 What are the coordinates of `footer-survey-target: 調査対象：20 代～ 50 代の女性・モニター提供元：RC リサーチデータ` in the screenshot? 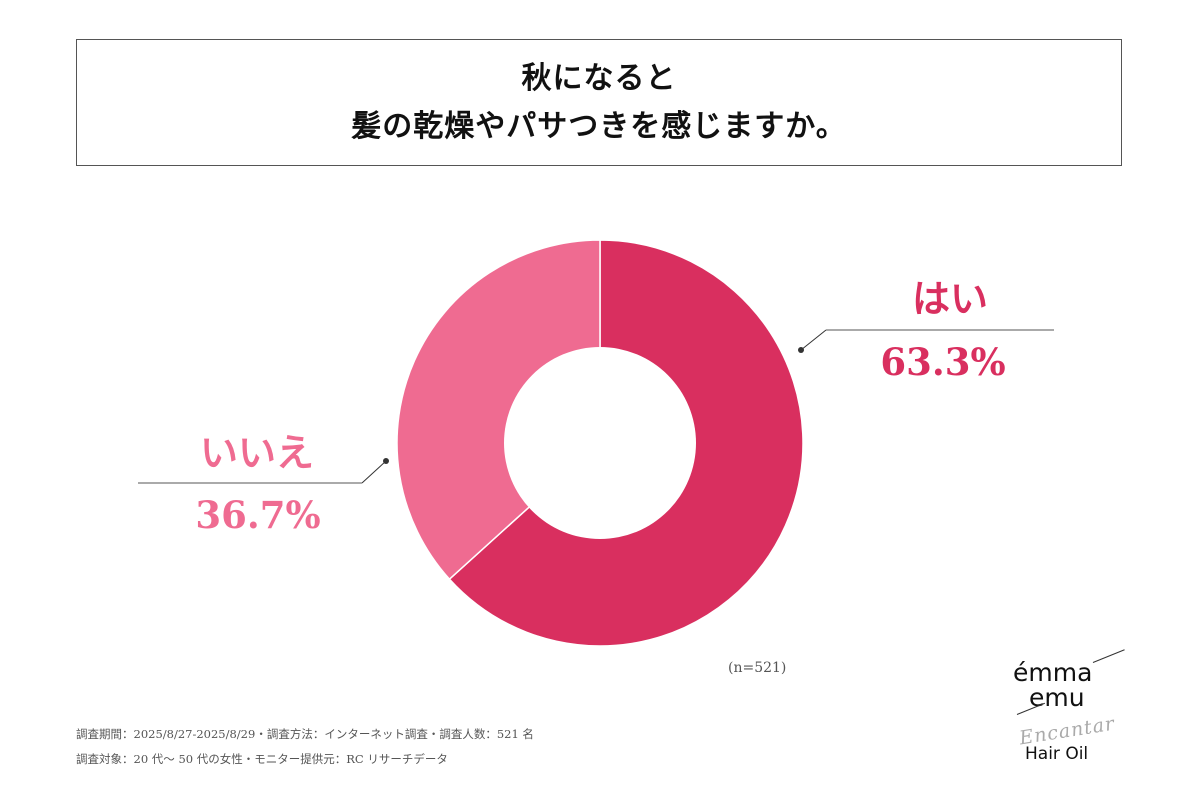 It's located at (262, 759).